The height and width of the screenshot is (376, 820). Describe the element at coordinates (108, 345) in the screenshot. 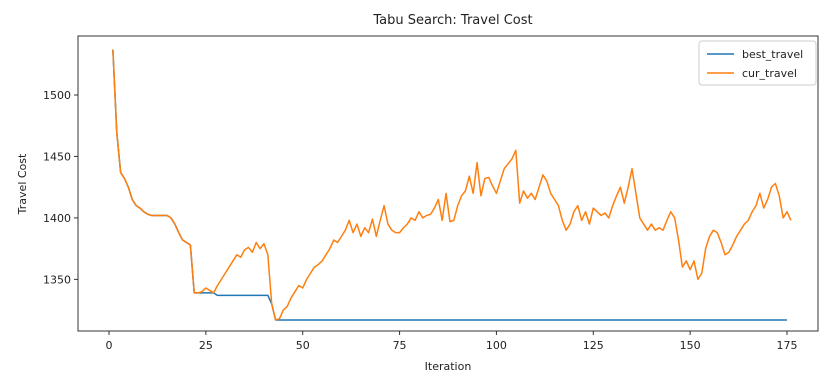

I see `x-tick-label: 0` at that location.